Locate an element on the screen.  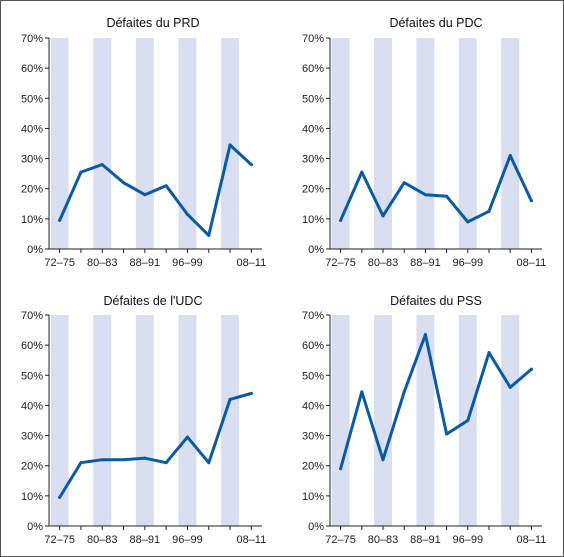
x-tick-label-pdc-3: 96–99 is located at coordinates (468, 263).